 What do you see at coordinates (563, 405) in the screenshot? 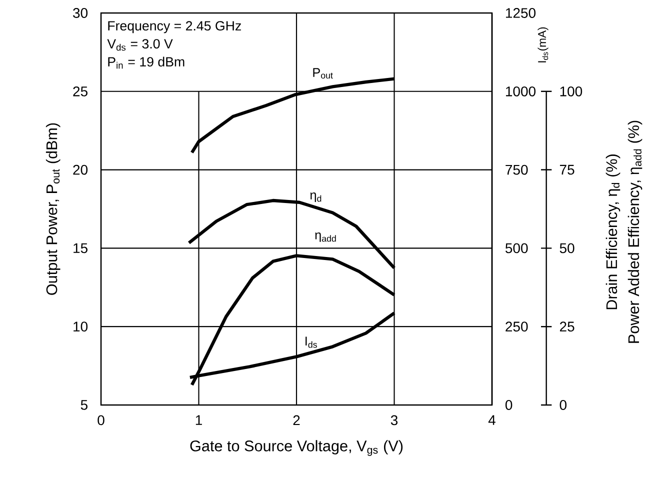
I see `y3-tick-label: 0` at bounding box center [563, 405].